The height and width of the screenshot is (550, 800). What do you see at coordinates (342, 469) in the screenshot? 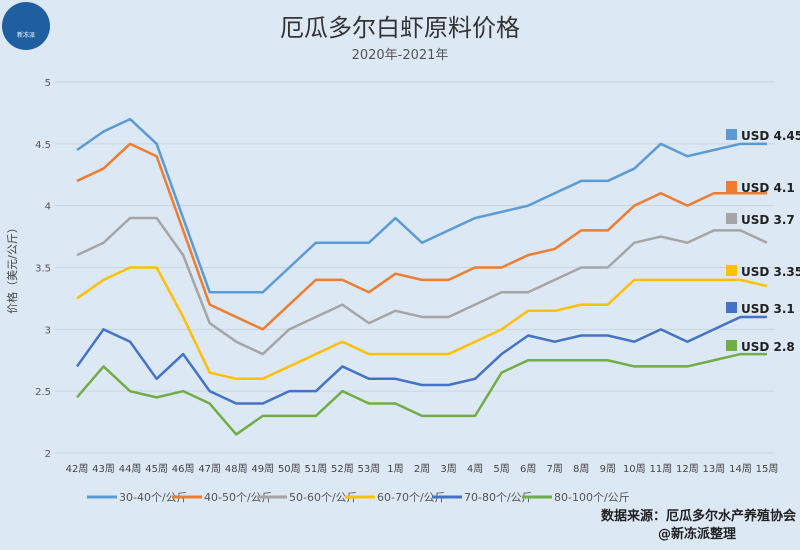
I see `x-tick-label: 52周` at bounding box center [342, 469].